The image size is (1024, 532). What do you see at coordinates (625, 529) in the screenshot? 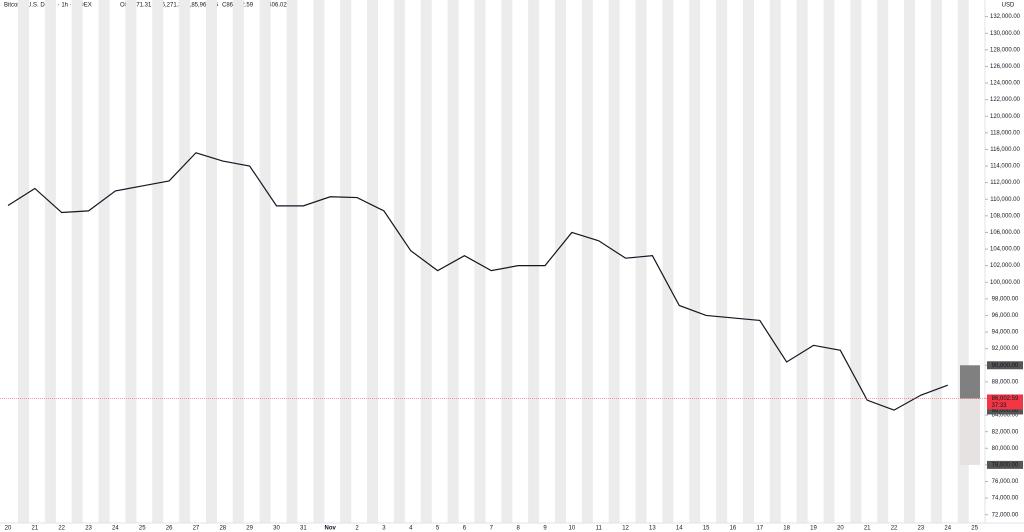
I see `x-tick-label: 12` at bounding box center [625, 529].